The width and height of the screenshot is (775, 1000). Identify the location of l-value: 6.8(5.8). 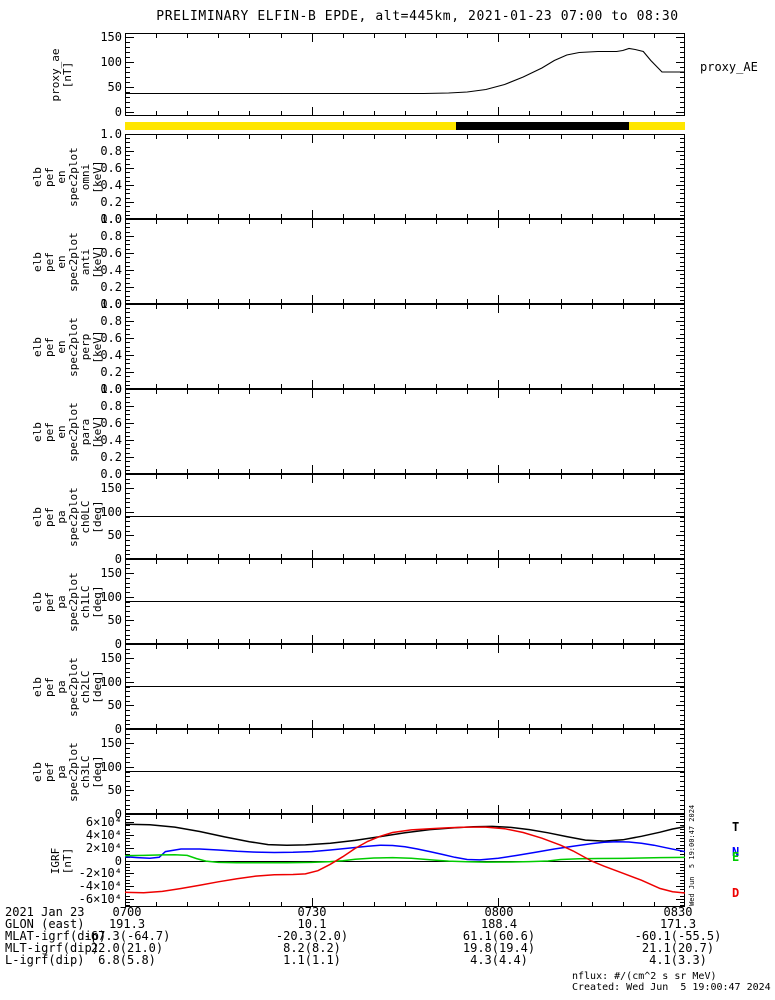
(127, 960).